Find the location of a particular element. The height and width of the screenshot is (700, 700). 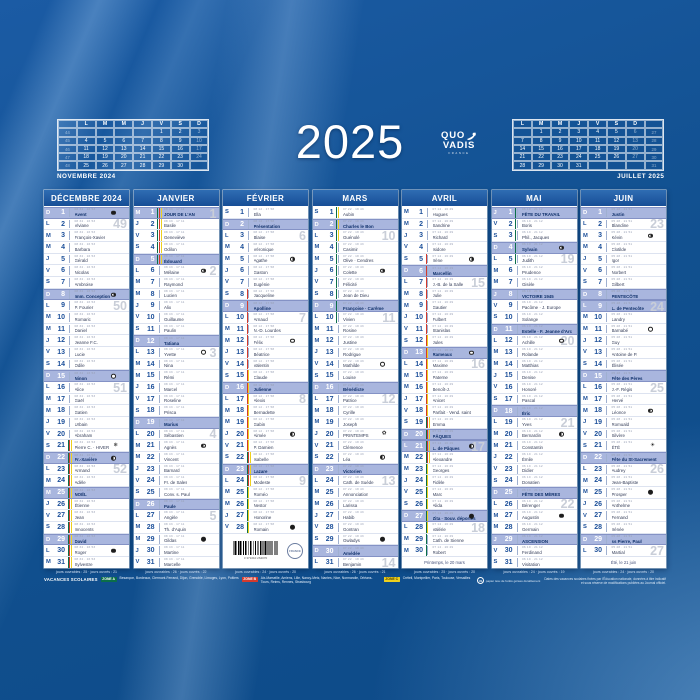

saint-name: Jacqueline is located at coordinates (264, 296).